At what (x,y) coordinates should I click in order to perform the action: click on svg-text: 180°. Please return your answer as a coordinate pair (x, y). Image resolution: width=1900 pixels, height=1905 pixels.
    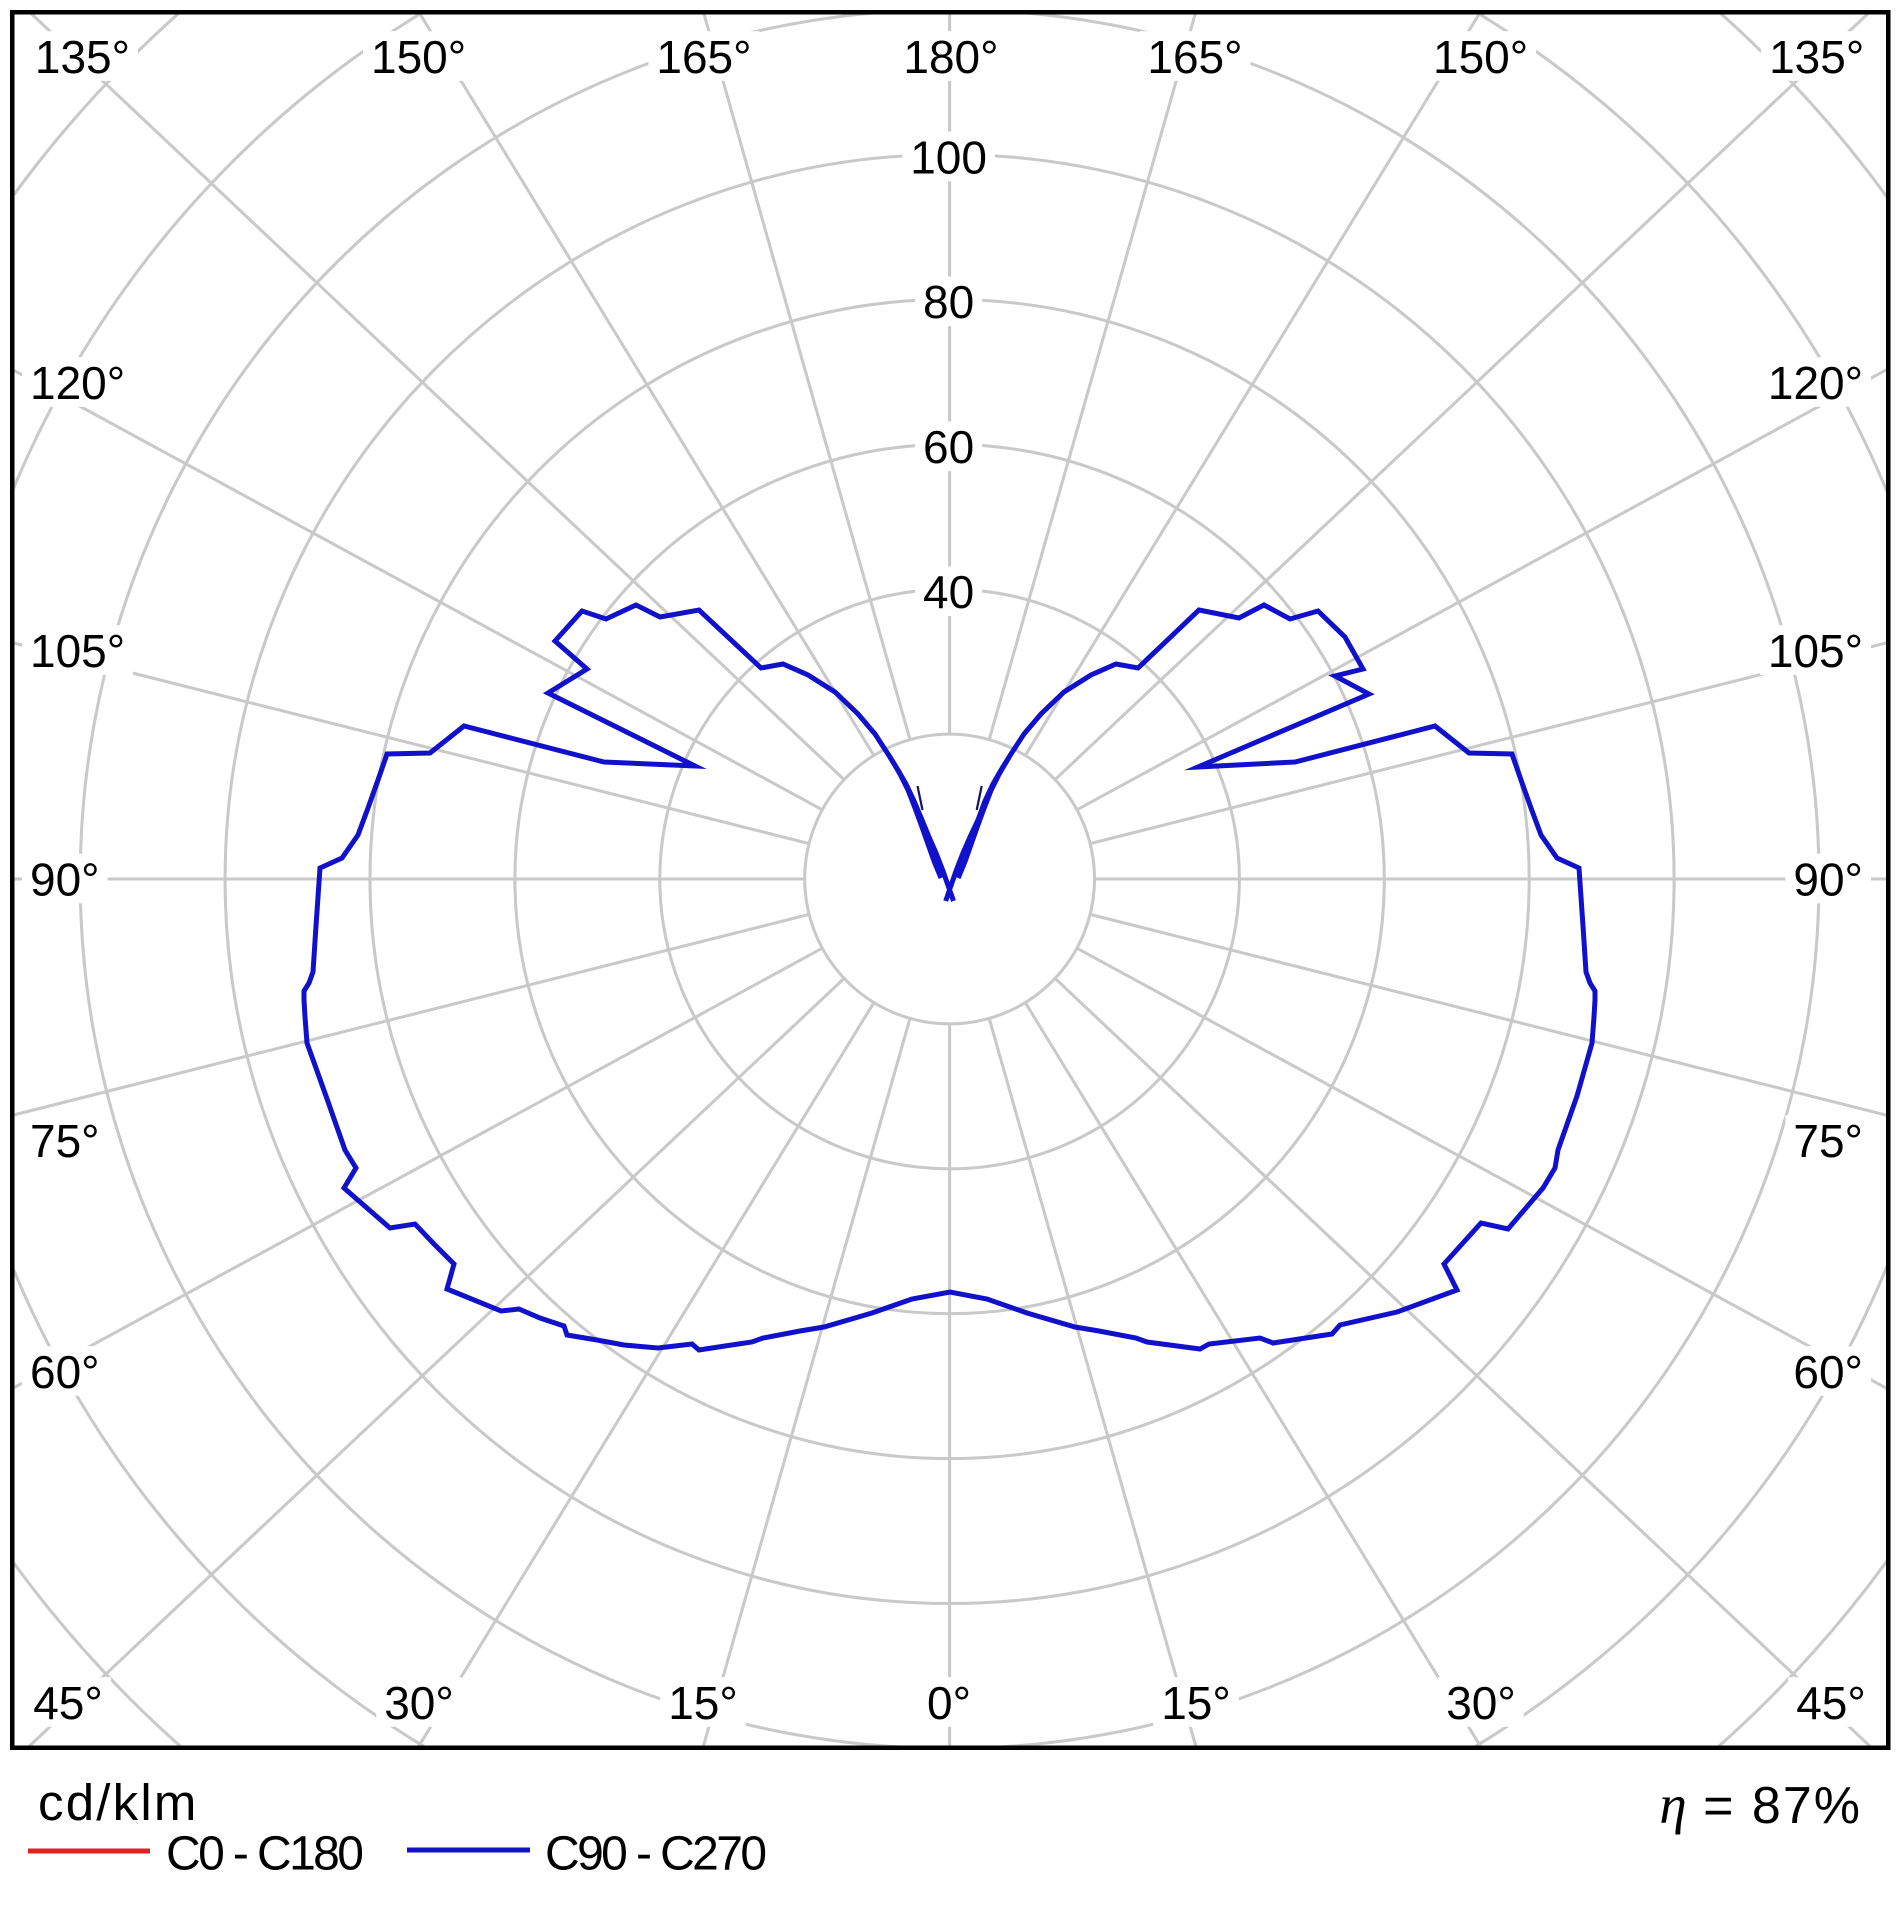
    Looking at the image, I should click on (950, 57).